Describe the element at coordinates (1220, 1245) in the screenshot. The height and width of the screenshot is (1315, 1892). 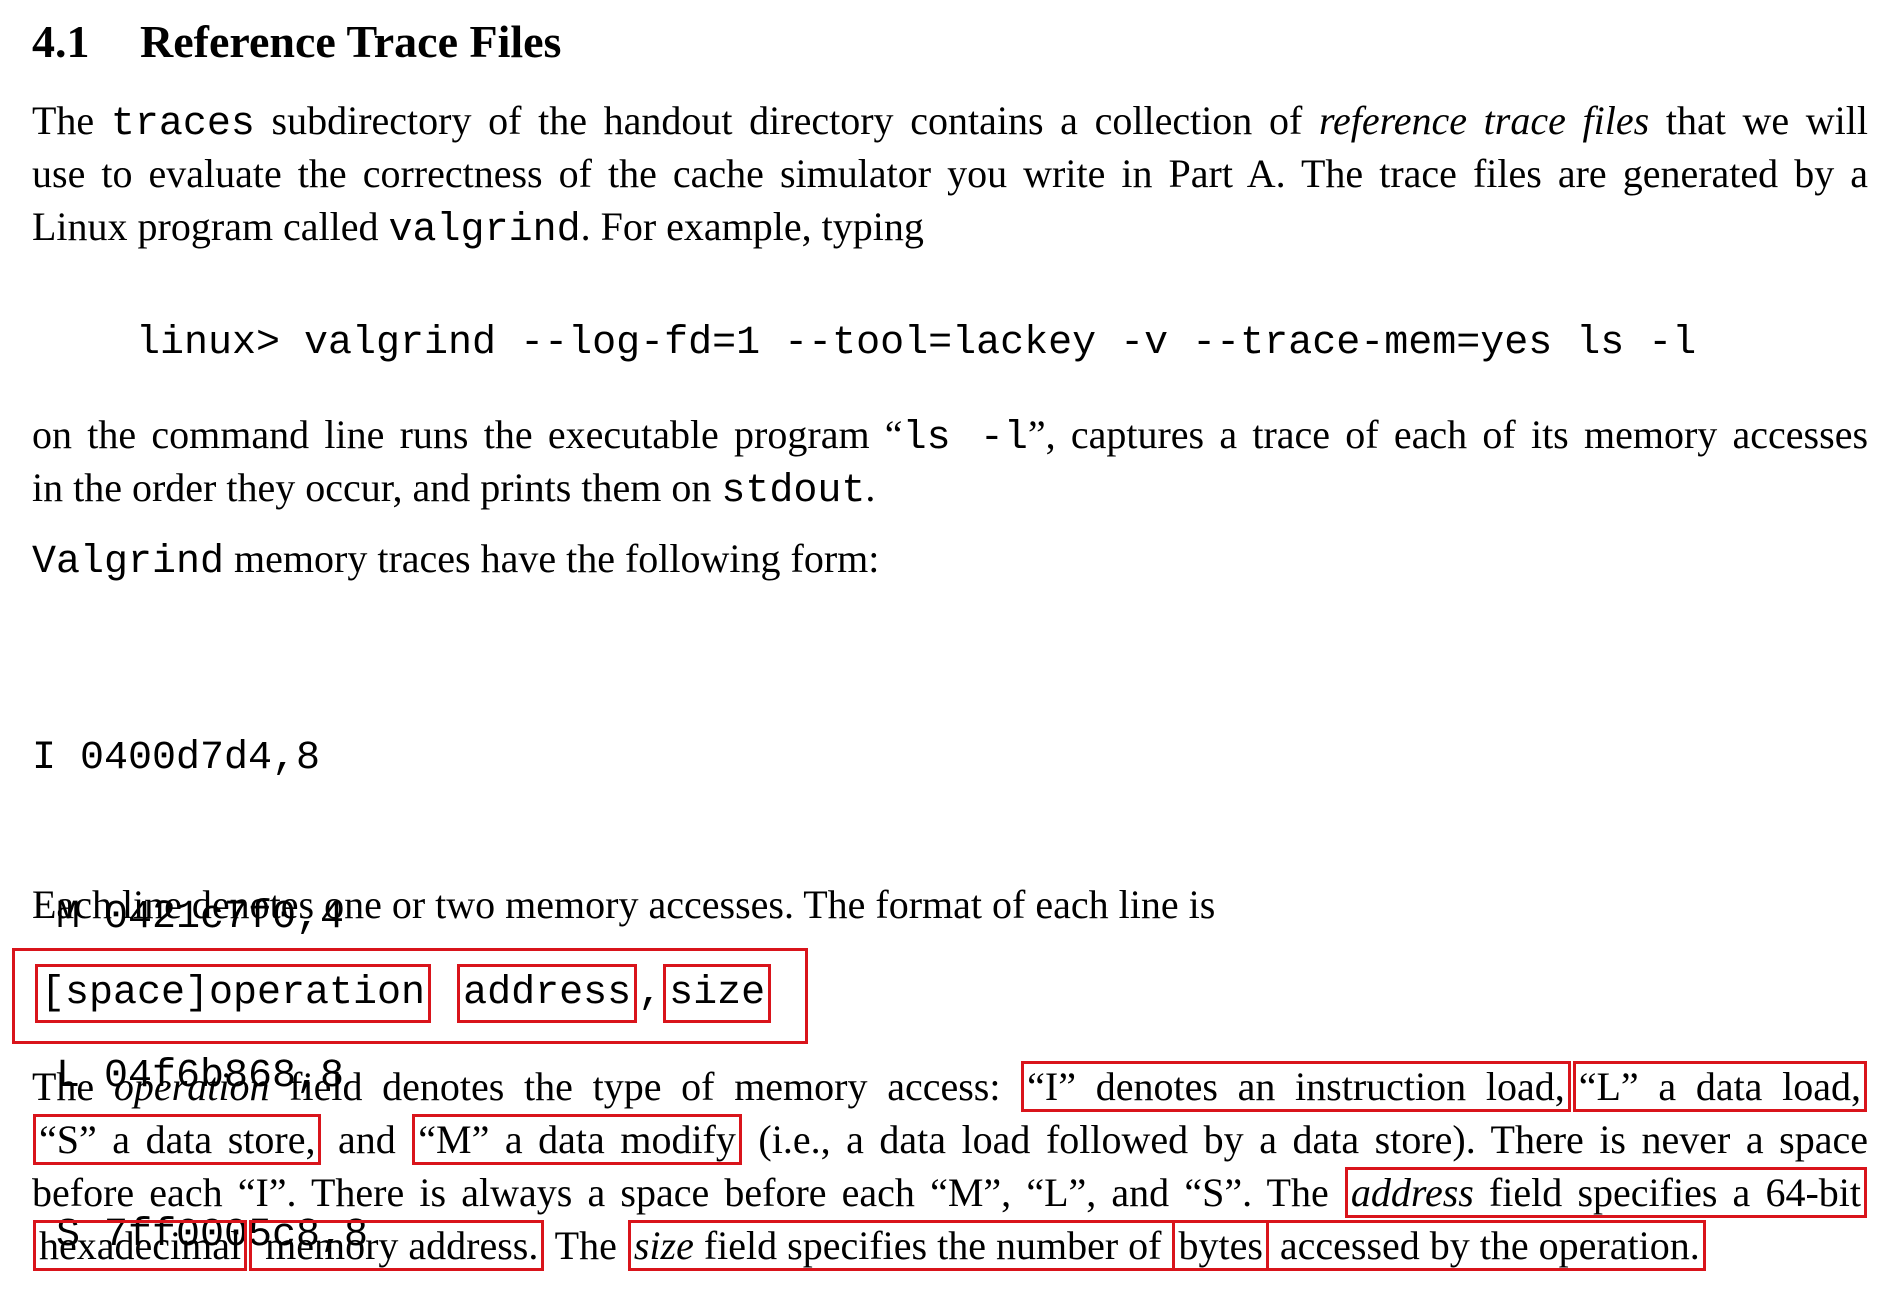
I see `highlight-bytes: bytes` at that location.